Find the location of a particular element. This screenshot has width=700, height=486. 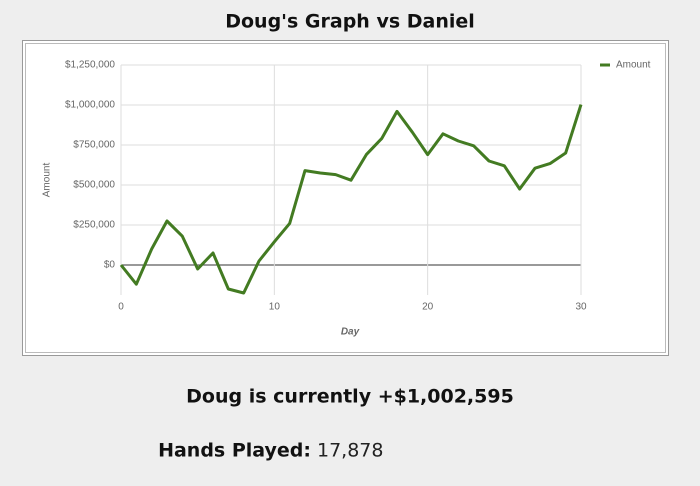

legend-label: Amount is located at coordinates (633, 65).